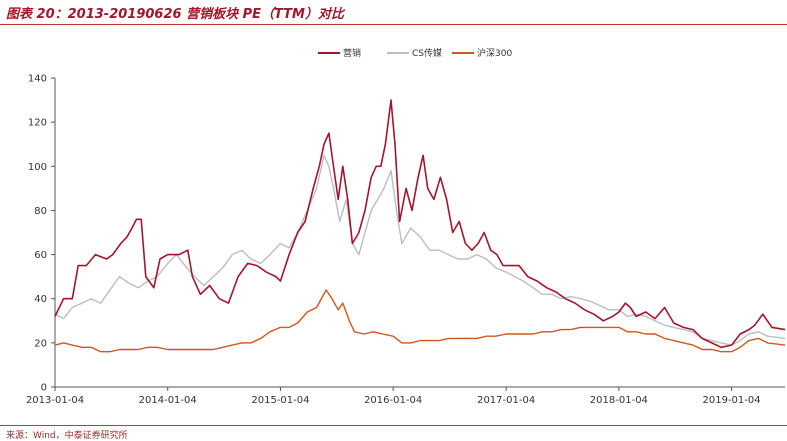 The height and width of the screenshot is (441, 787). I want to click on footer-divider, so click(393, 425).